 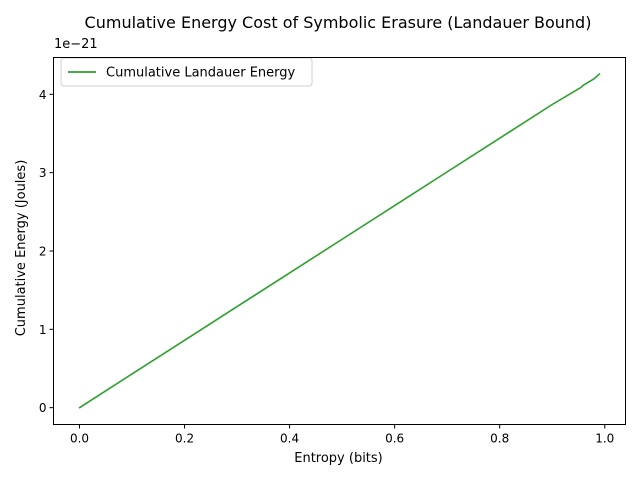 What do you see at coordinates (43, 408) in the screenshot?
I see `y-tick-label: 0` at bounding box center [43, 408].